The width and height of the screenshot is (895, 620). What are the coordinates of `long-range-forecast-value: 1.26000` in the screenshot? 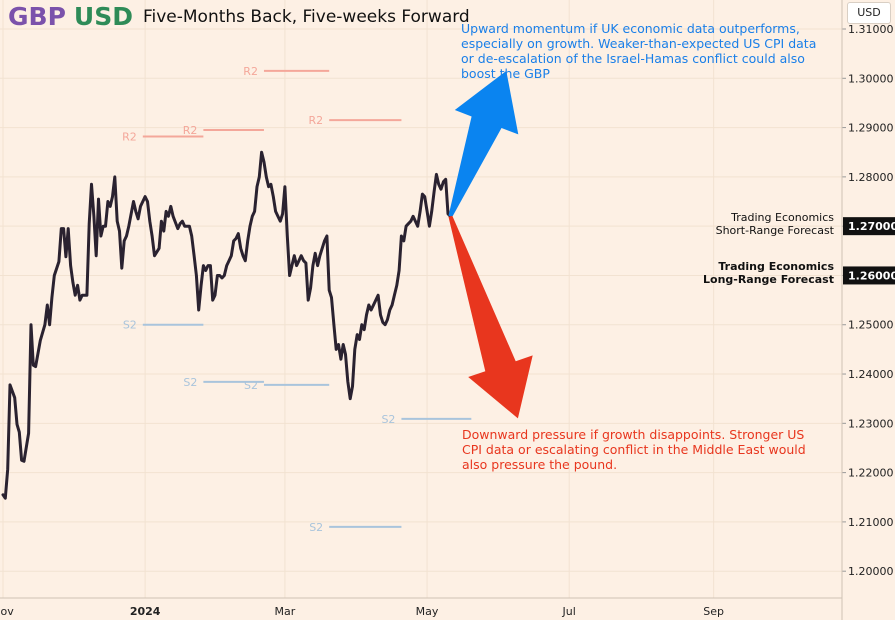 It's located at (871, 275).